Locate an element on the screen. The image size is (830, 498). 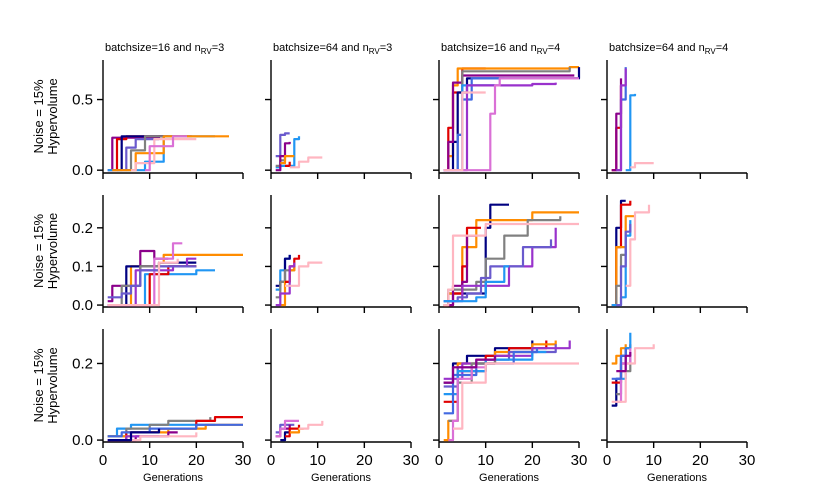
series-group-r1-c2 is located at coordinates (511, 255).